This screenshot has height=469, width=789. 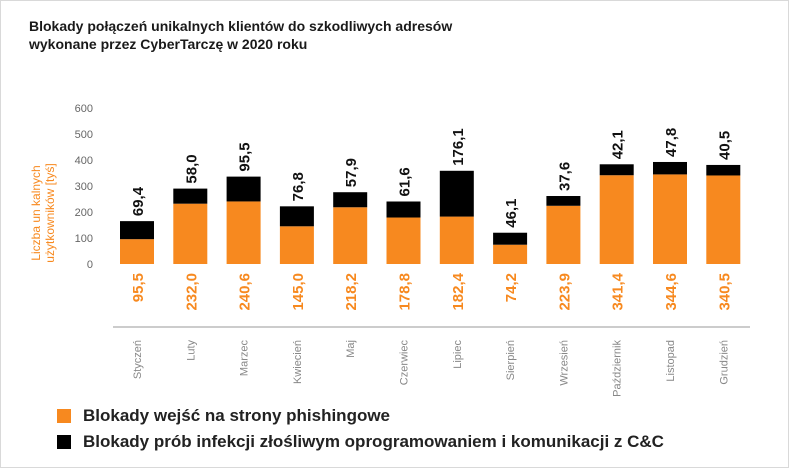 I want to click on y-tick-label-4: 400, so click(x=84, y=161).